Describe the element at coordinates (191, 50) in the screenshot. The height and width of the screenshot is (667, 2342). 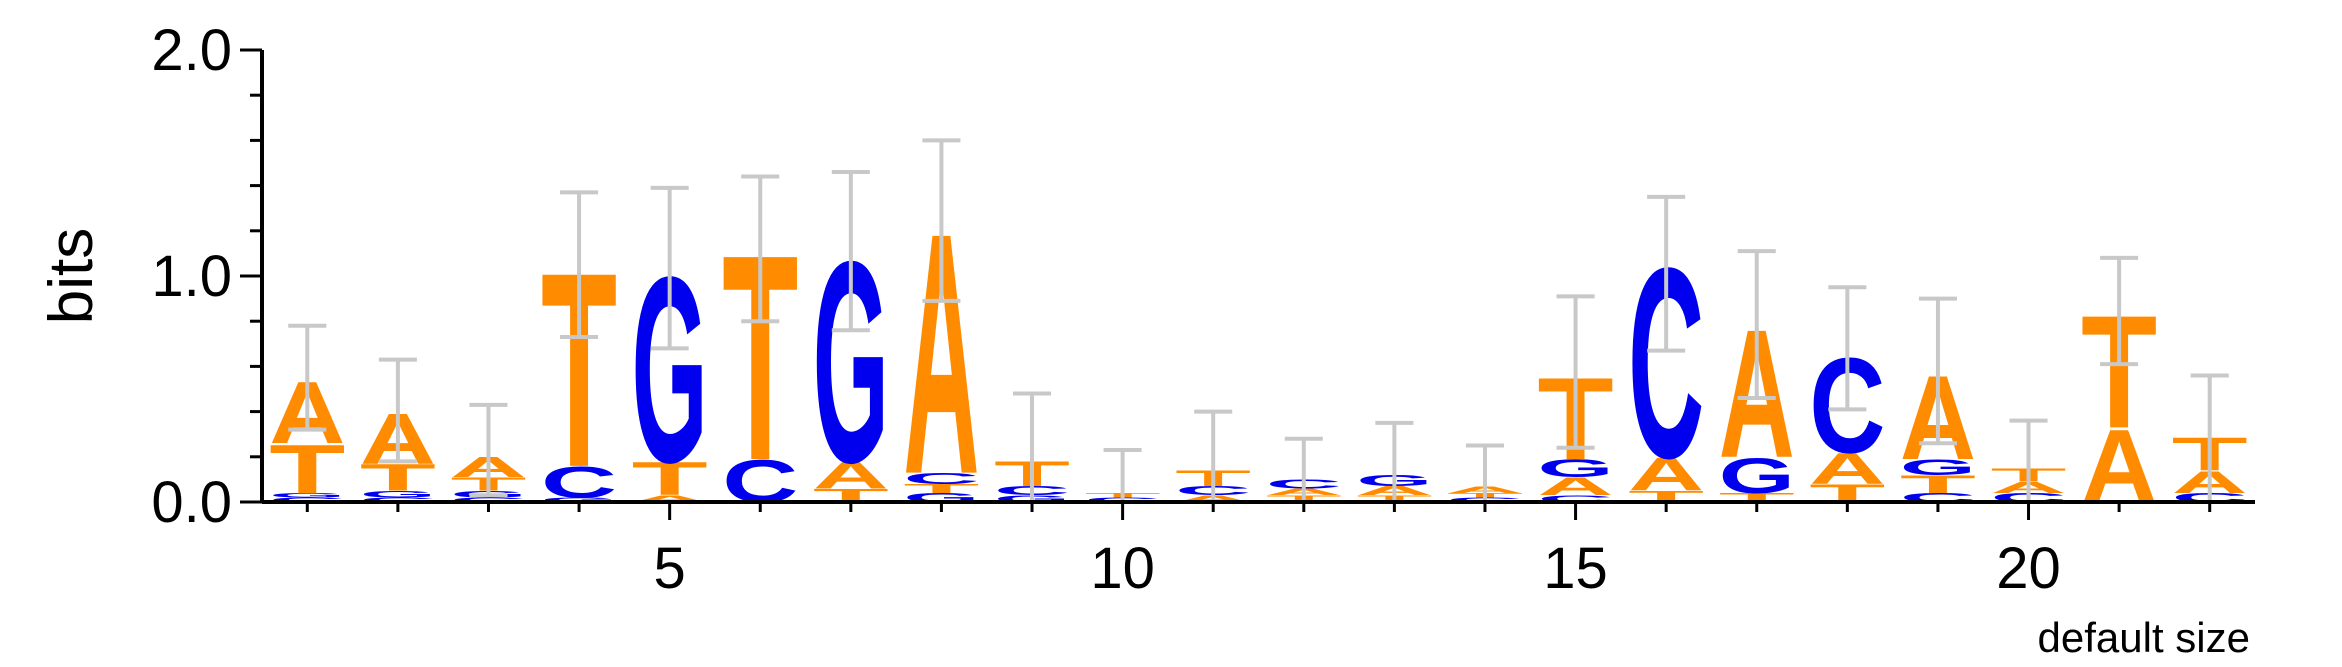
I see `y-tick-label: 2.0` at that location.